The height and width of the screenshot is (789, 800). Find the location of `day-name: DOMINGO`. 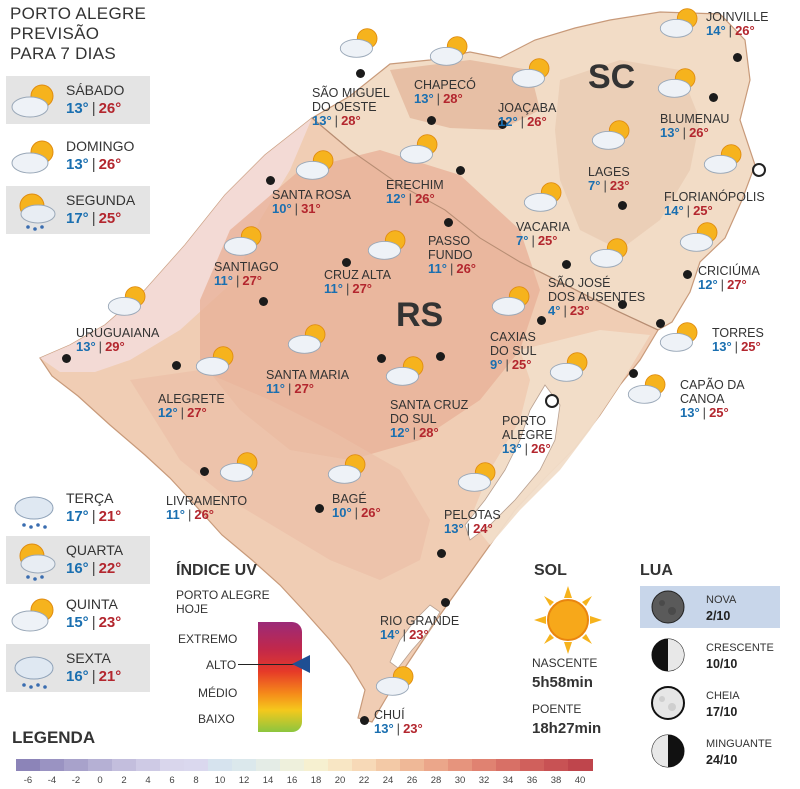

day-name: DOMINGO is located at coordinates (100, 146).